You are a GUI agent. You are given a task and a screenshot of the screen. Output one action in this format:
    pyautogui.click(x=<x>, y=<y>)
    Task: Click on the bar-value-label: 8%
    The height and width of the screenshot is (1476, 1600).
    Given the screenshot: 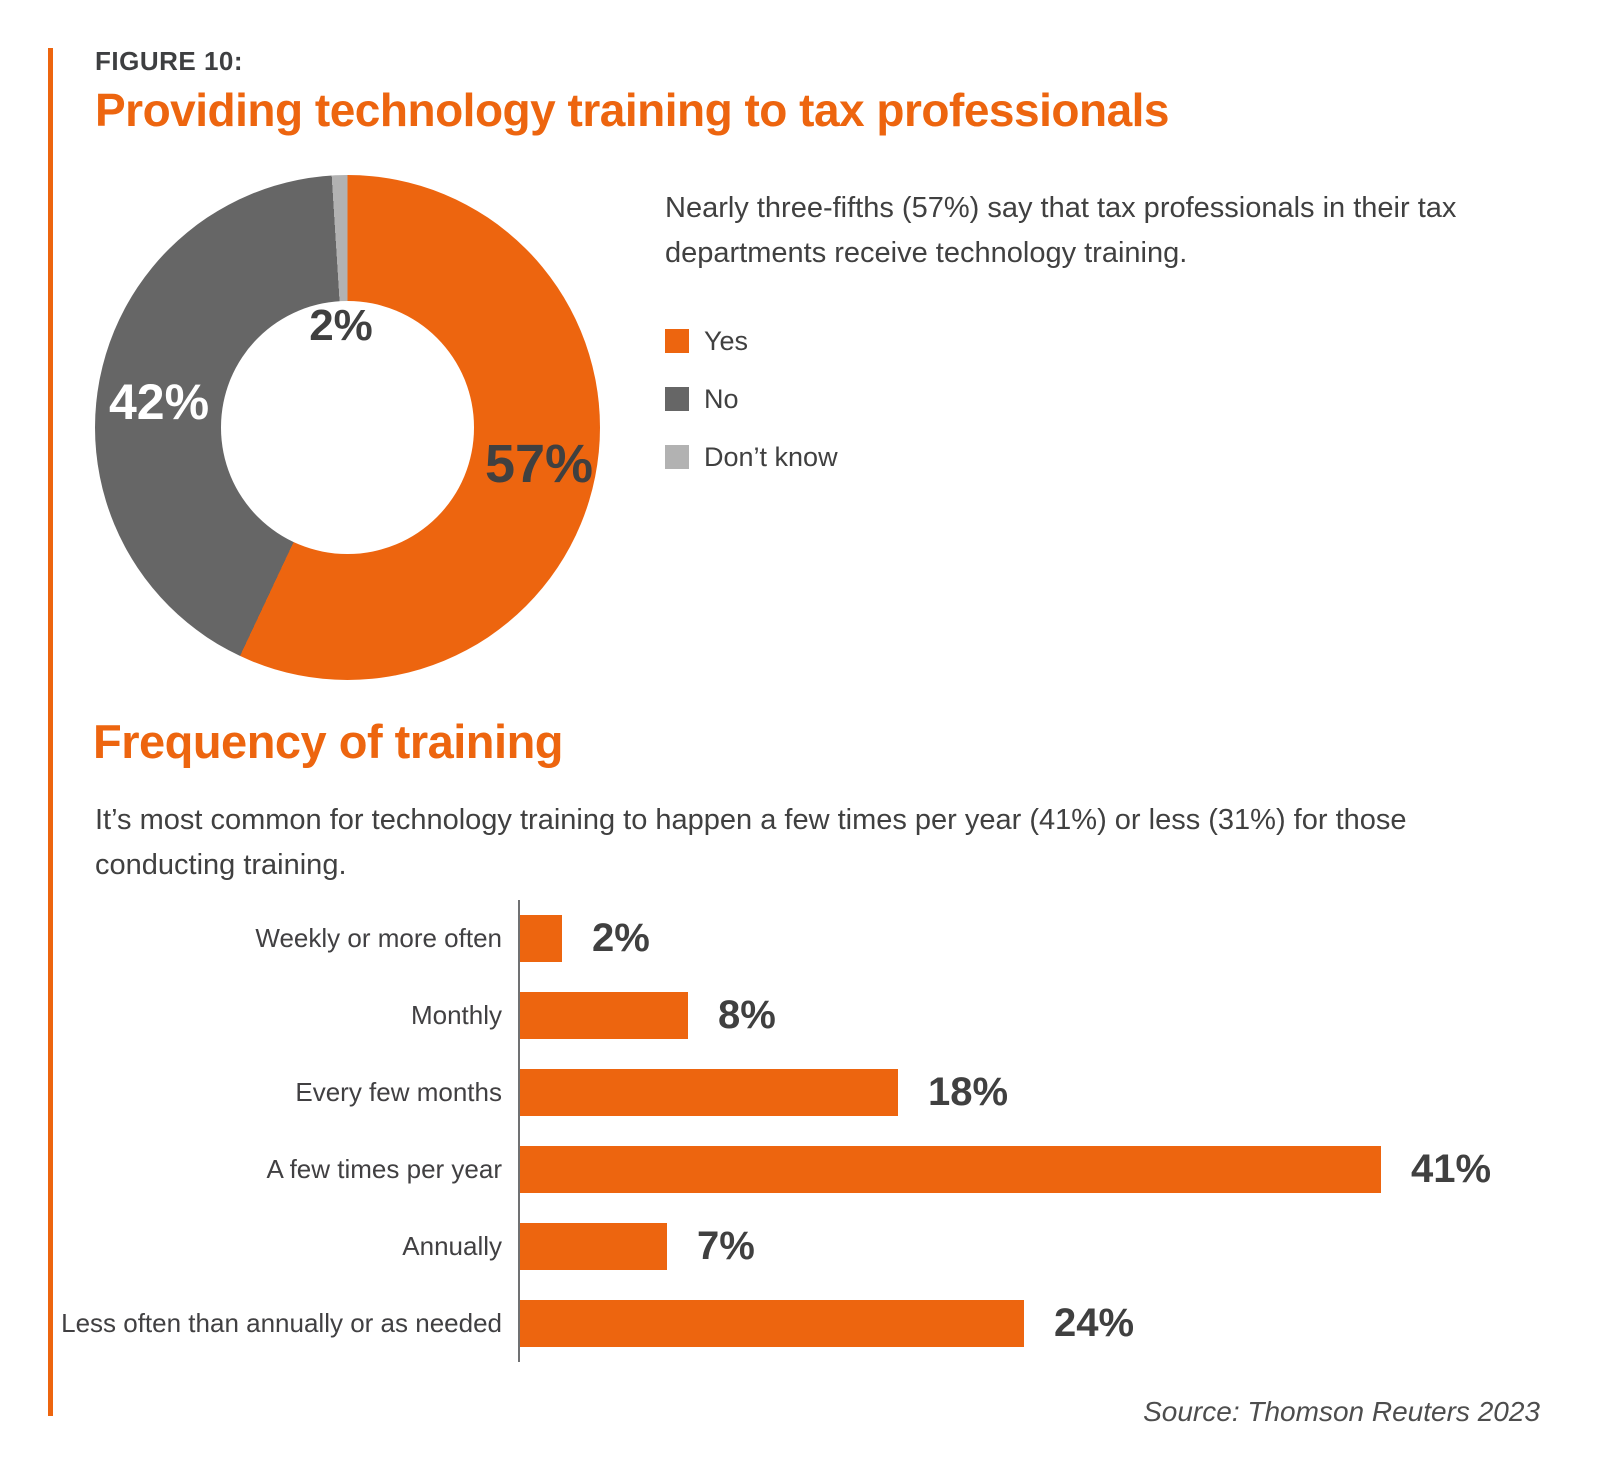 What is the action you would take?
    pyautogui.click(x=747, y=1015)
    